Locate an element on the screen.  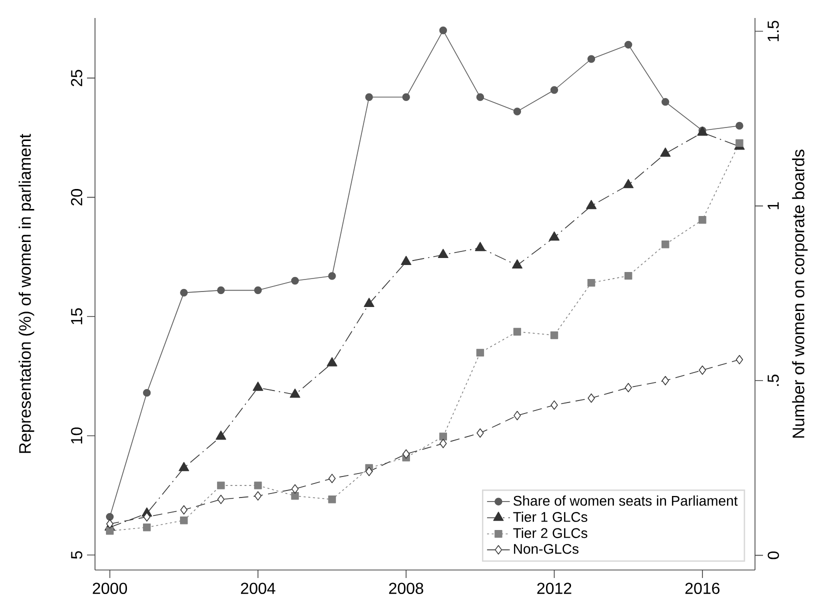
legend-label: Tier 1 GLCs is located at coordinates (550, 517).